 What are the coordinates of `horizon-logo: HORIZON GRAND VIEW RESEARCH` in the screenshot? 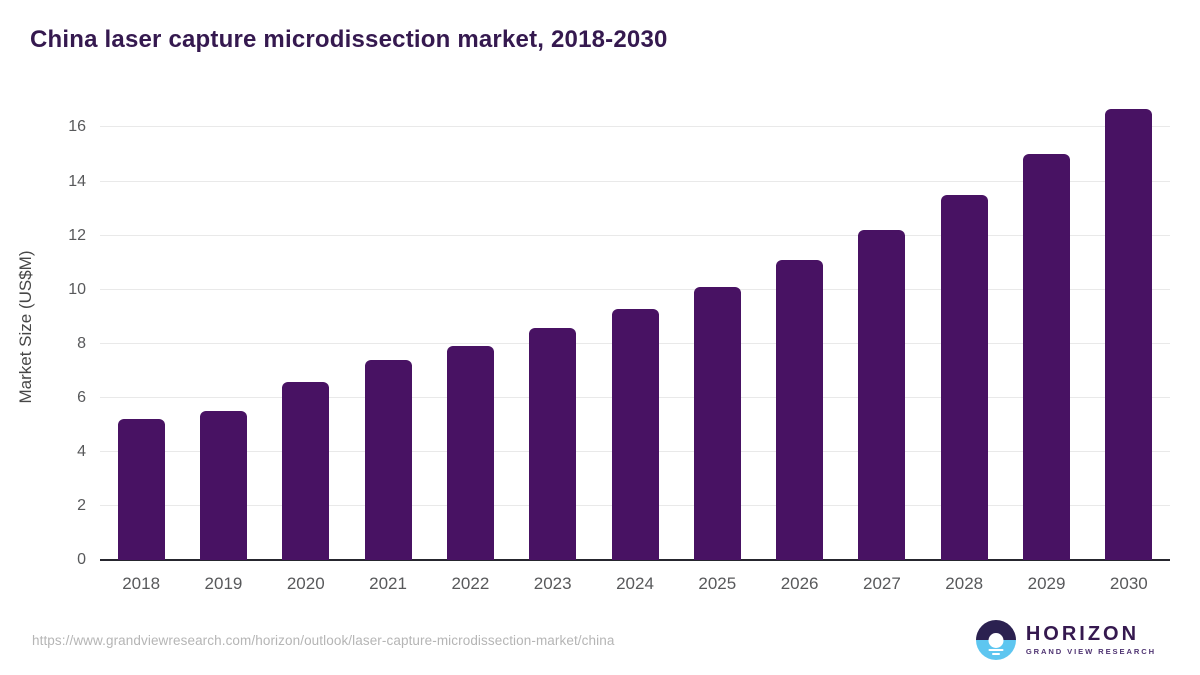 It's located at (1065, 640).